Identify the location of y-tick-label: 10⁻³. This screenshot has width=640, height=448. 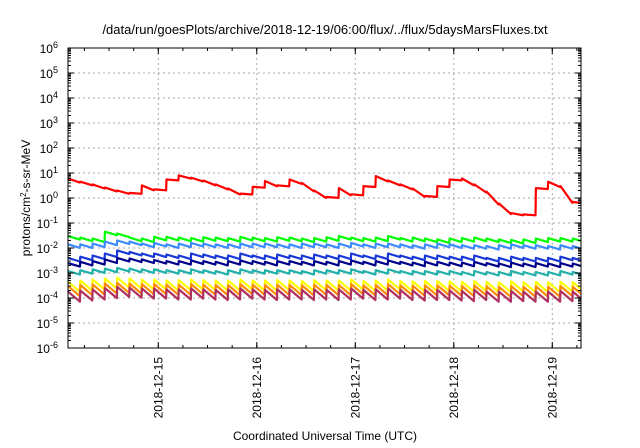
(47, 273).